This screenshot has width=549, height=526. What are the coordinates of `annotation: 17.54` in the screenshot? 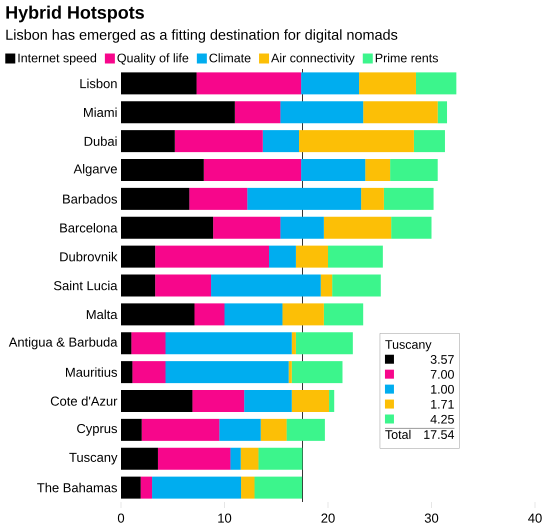 It's located at (439, 434).